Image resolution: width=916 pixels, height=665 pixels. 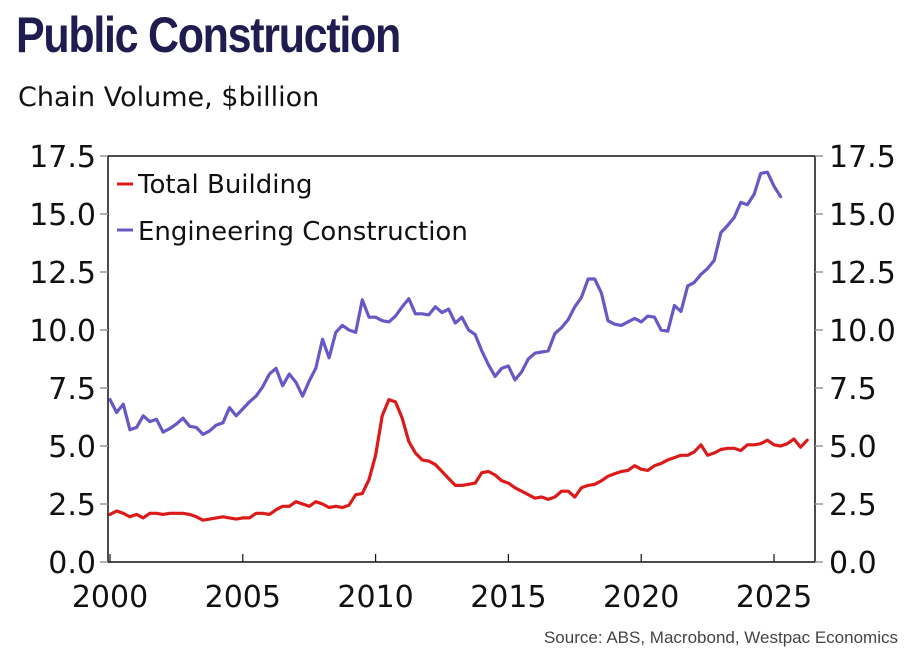 I want to click on y-tick-label-left: 2.5, so click(x=72, y=505).